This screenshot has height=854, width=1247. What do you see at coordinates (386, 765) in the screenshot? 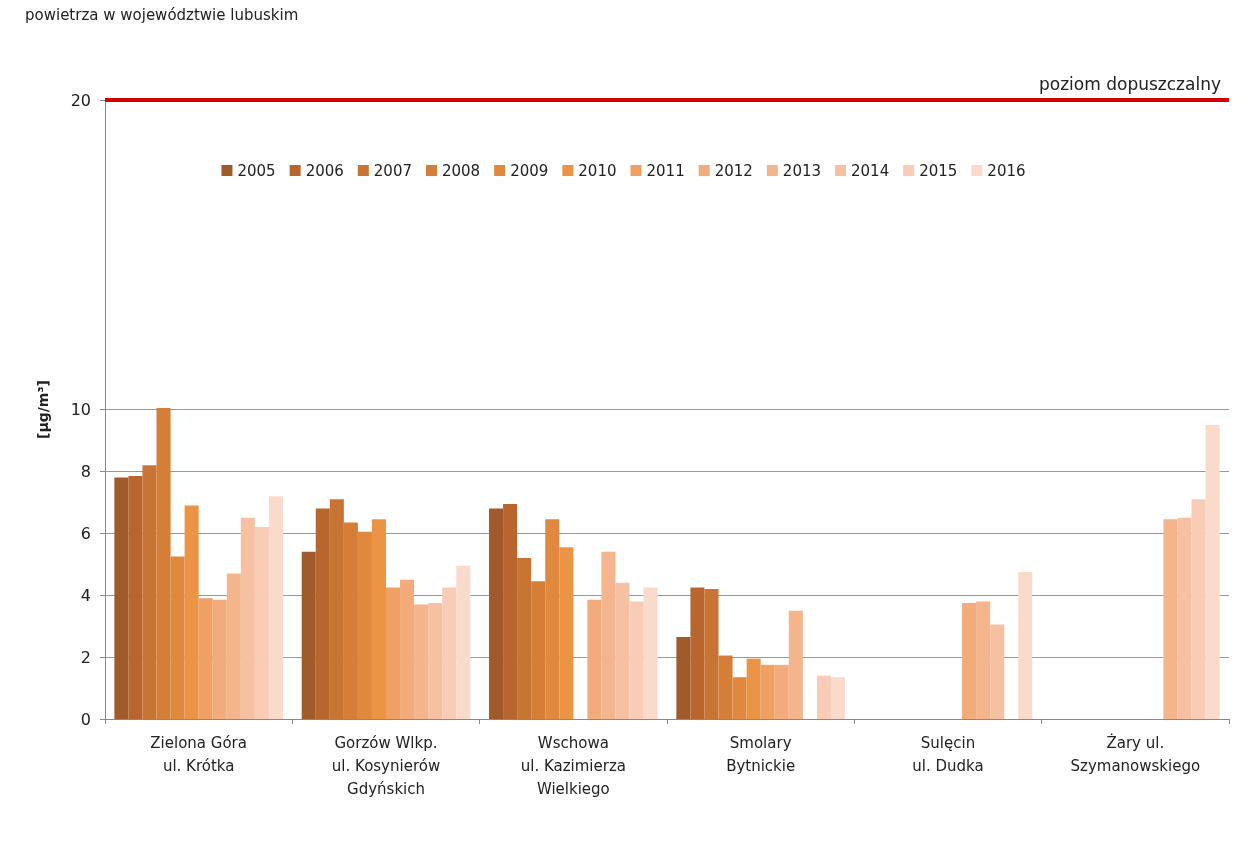
I see `x-tick-label: Gorzów Wlkp. ul. Kosynierów Gdyńskich` at bounding box center [386, 765].